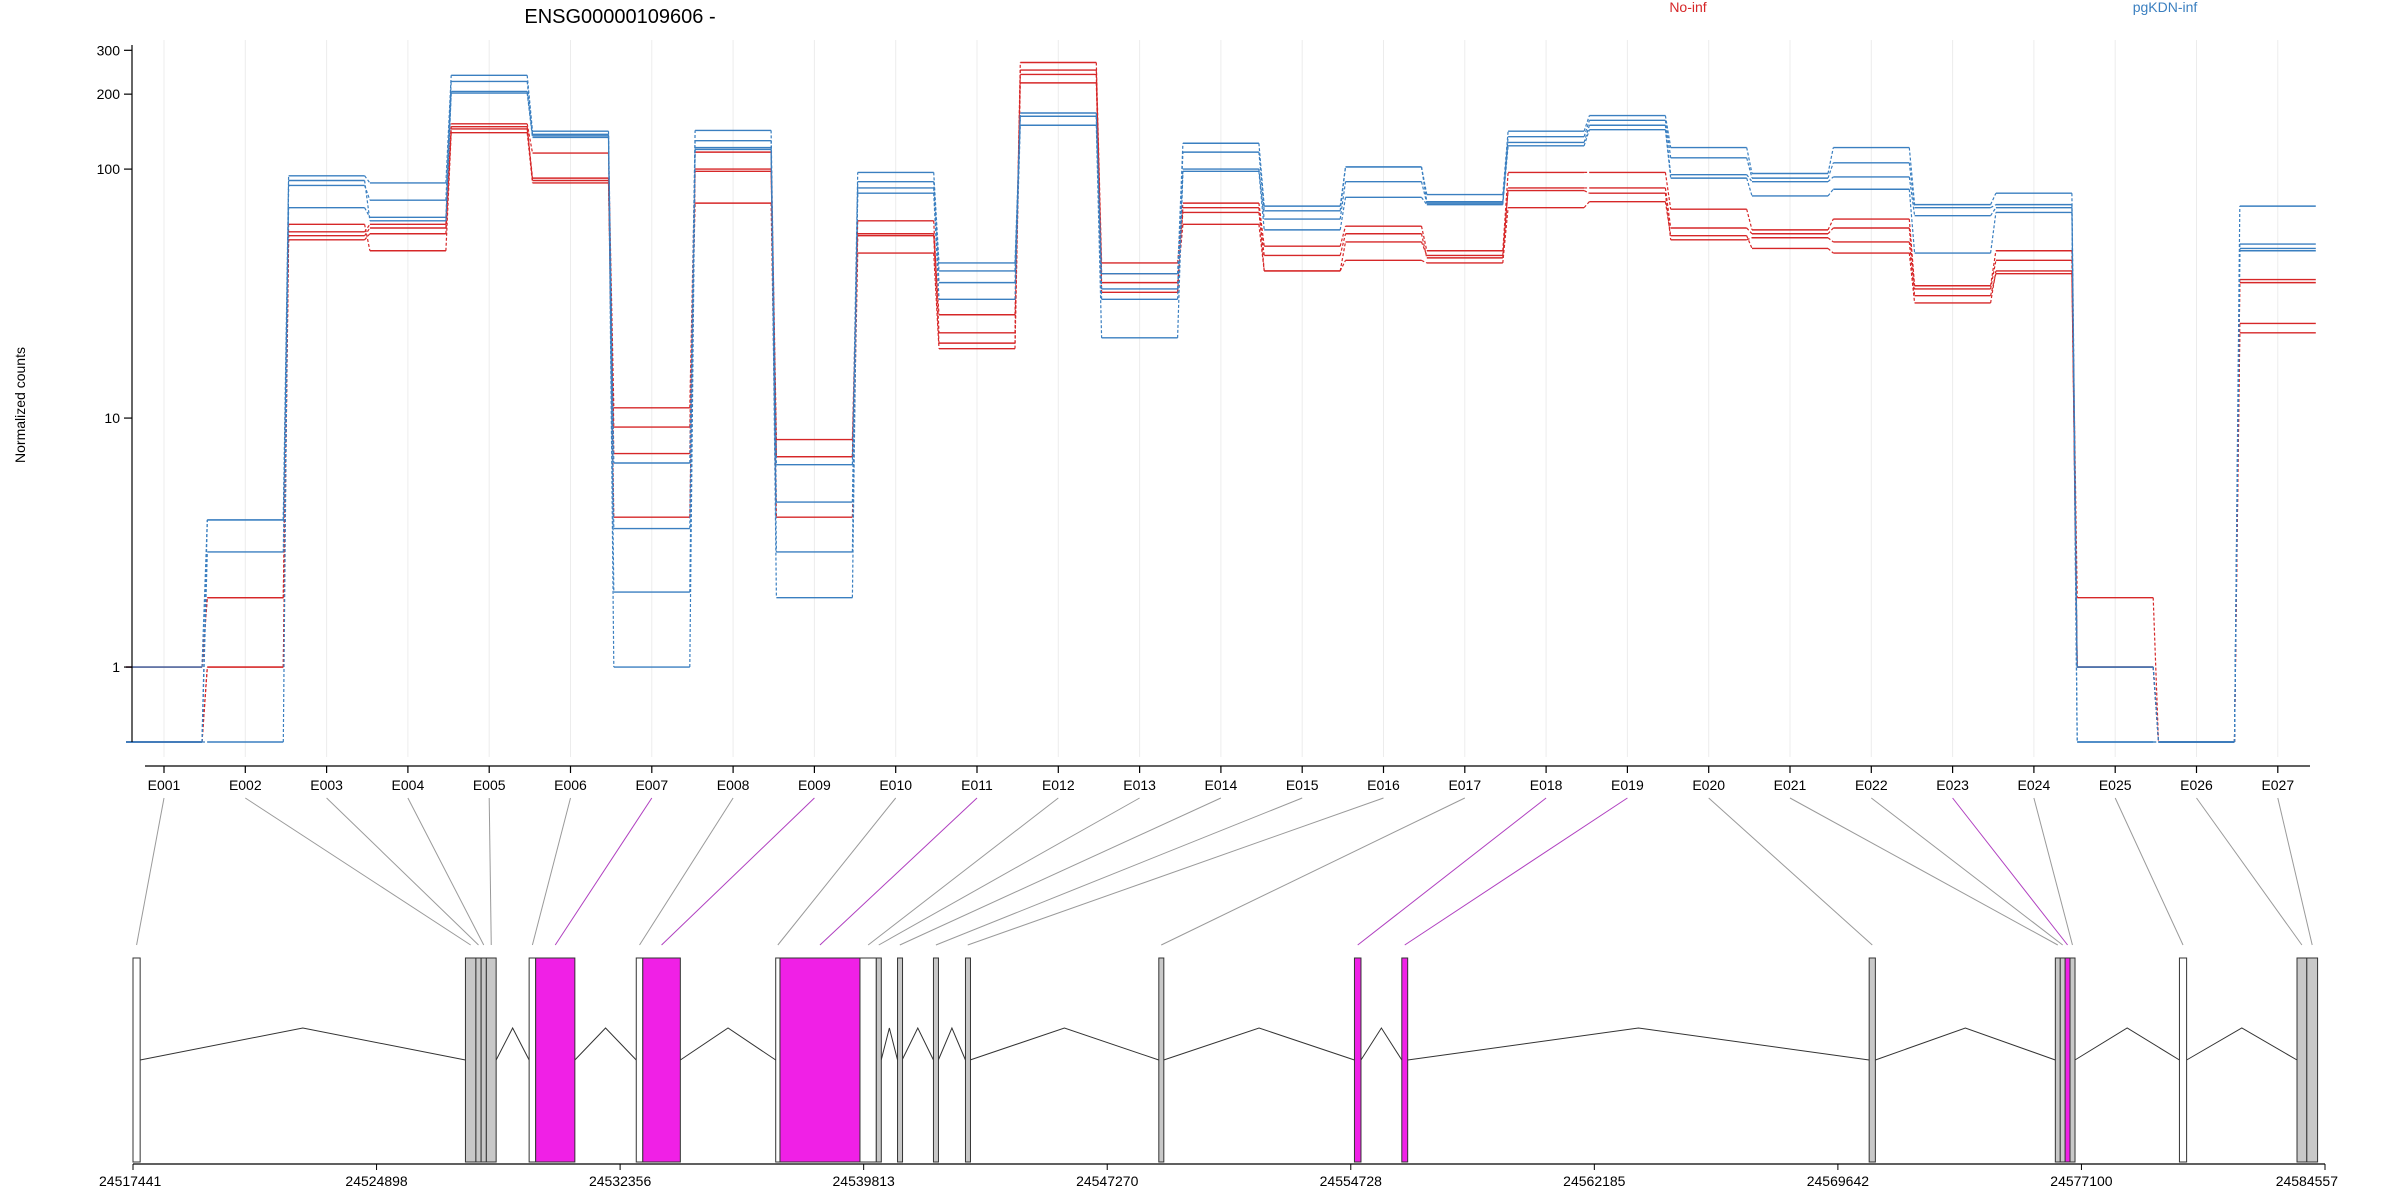  I want to click on x-tick-label: E016, so click(1383, 785).